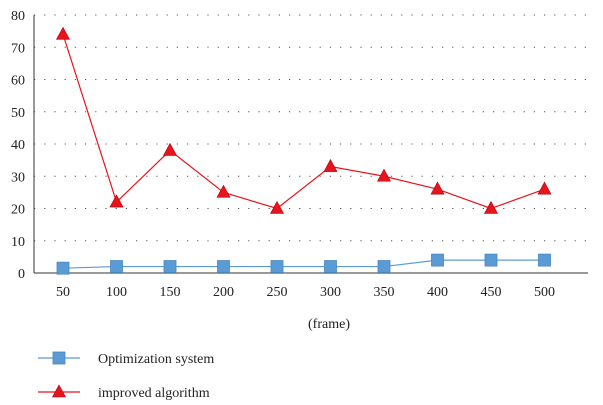  What do you see at coordinates (277, 292) in the screenshot?
I see `x-tick-label: 250` at bounding box center [277, 292].